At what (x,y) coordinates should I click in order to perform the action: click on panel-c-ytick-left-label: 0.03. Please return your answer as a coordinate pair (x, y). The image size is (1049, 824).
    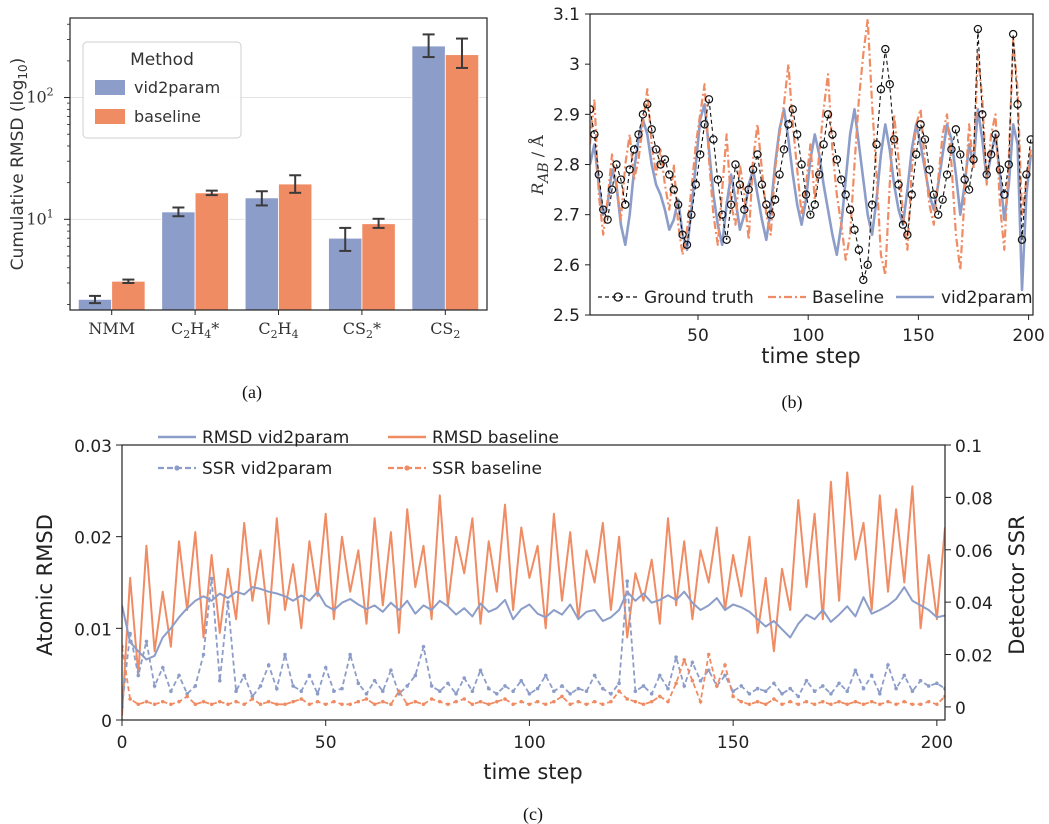
    Looking at the image, I should click on (93, 447).